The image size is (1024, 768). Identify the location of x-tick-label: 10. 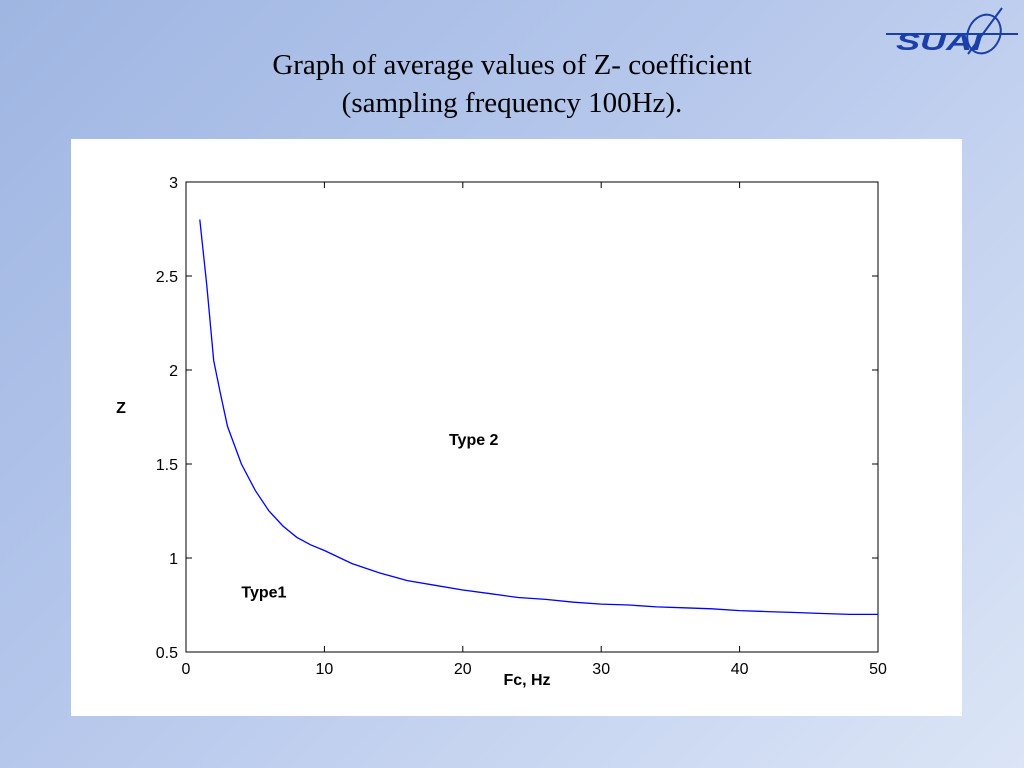
(325, 669).